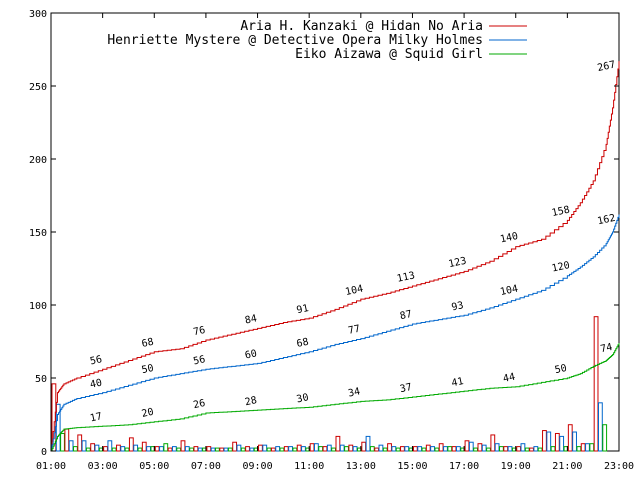  I want to click on legend-label: Eiko Aizawa @ Squid Girl, so click(389, 54).